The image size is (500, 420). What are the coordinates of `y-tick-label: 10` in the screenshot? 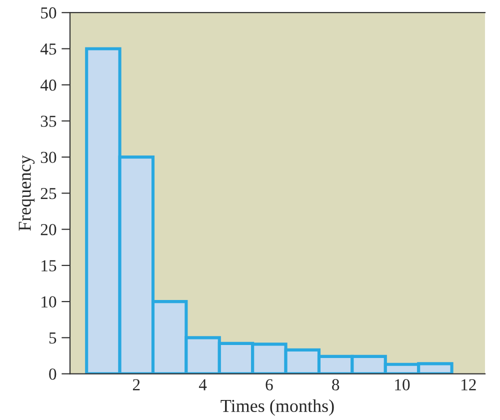 It's located at (49, 302).